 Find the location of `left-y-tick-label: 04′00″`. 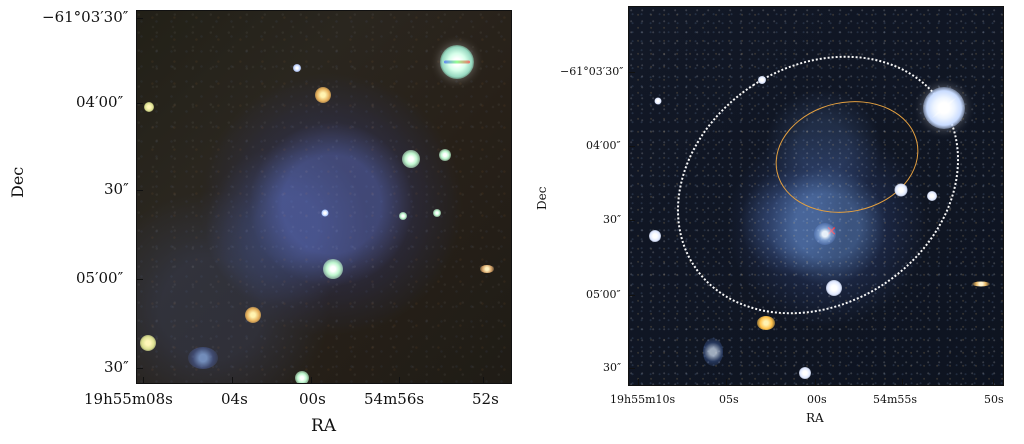

left-y-tick-label: 04′00″ is located at coordinates (100, 102).